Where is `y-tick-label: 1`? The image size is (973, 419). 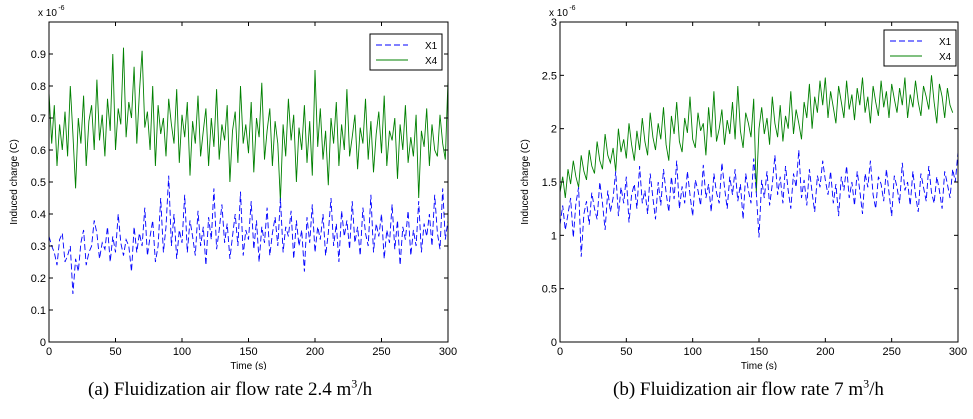 y-tick-label: 1 is located at coordinates (554, 236).